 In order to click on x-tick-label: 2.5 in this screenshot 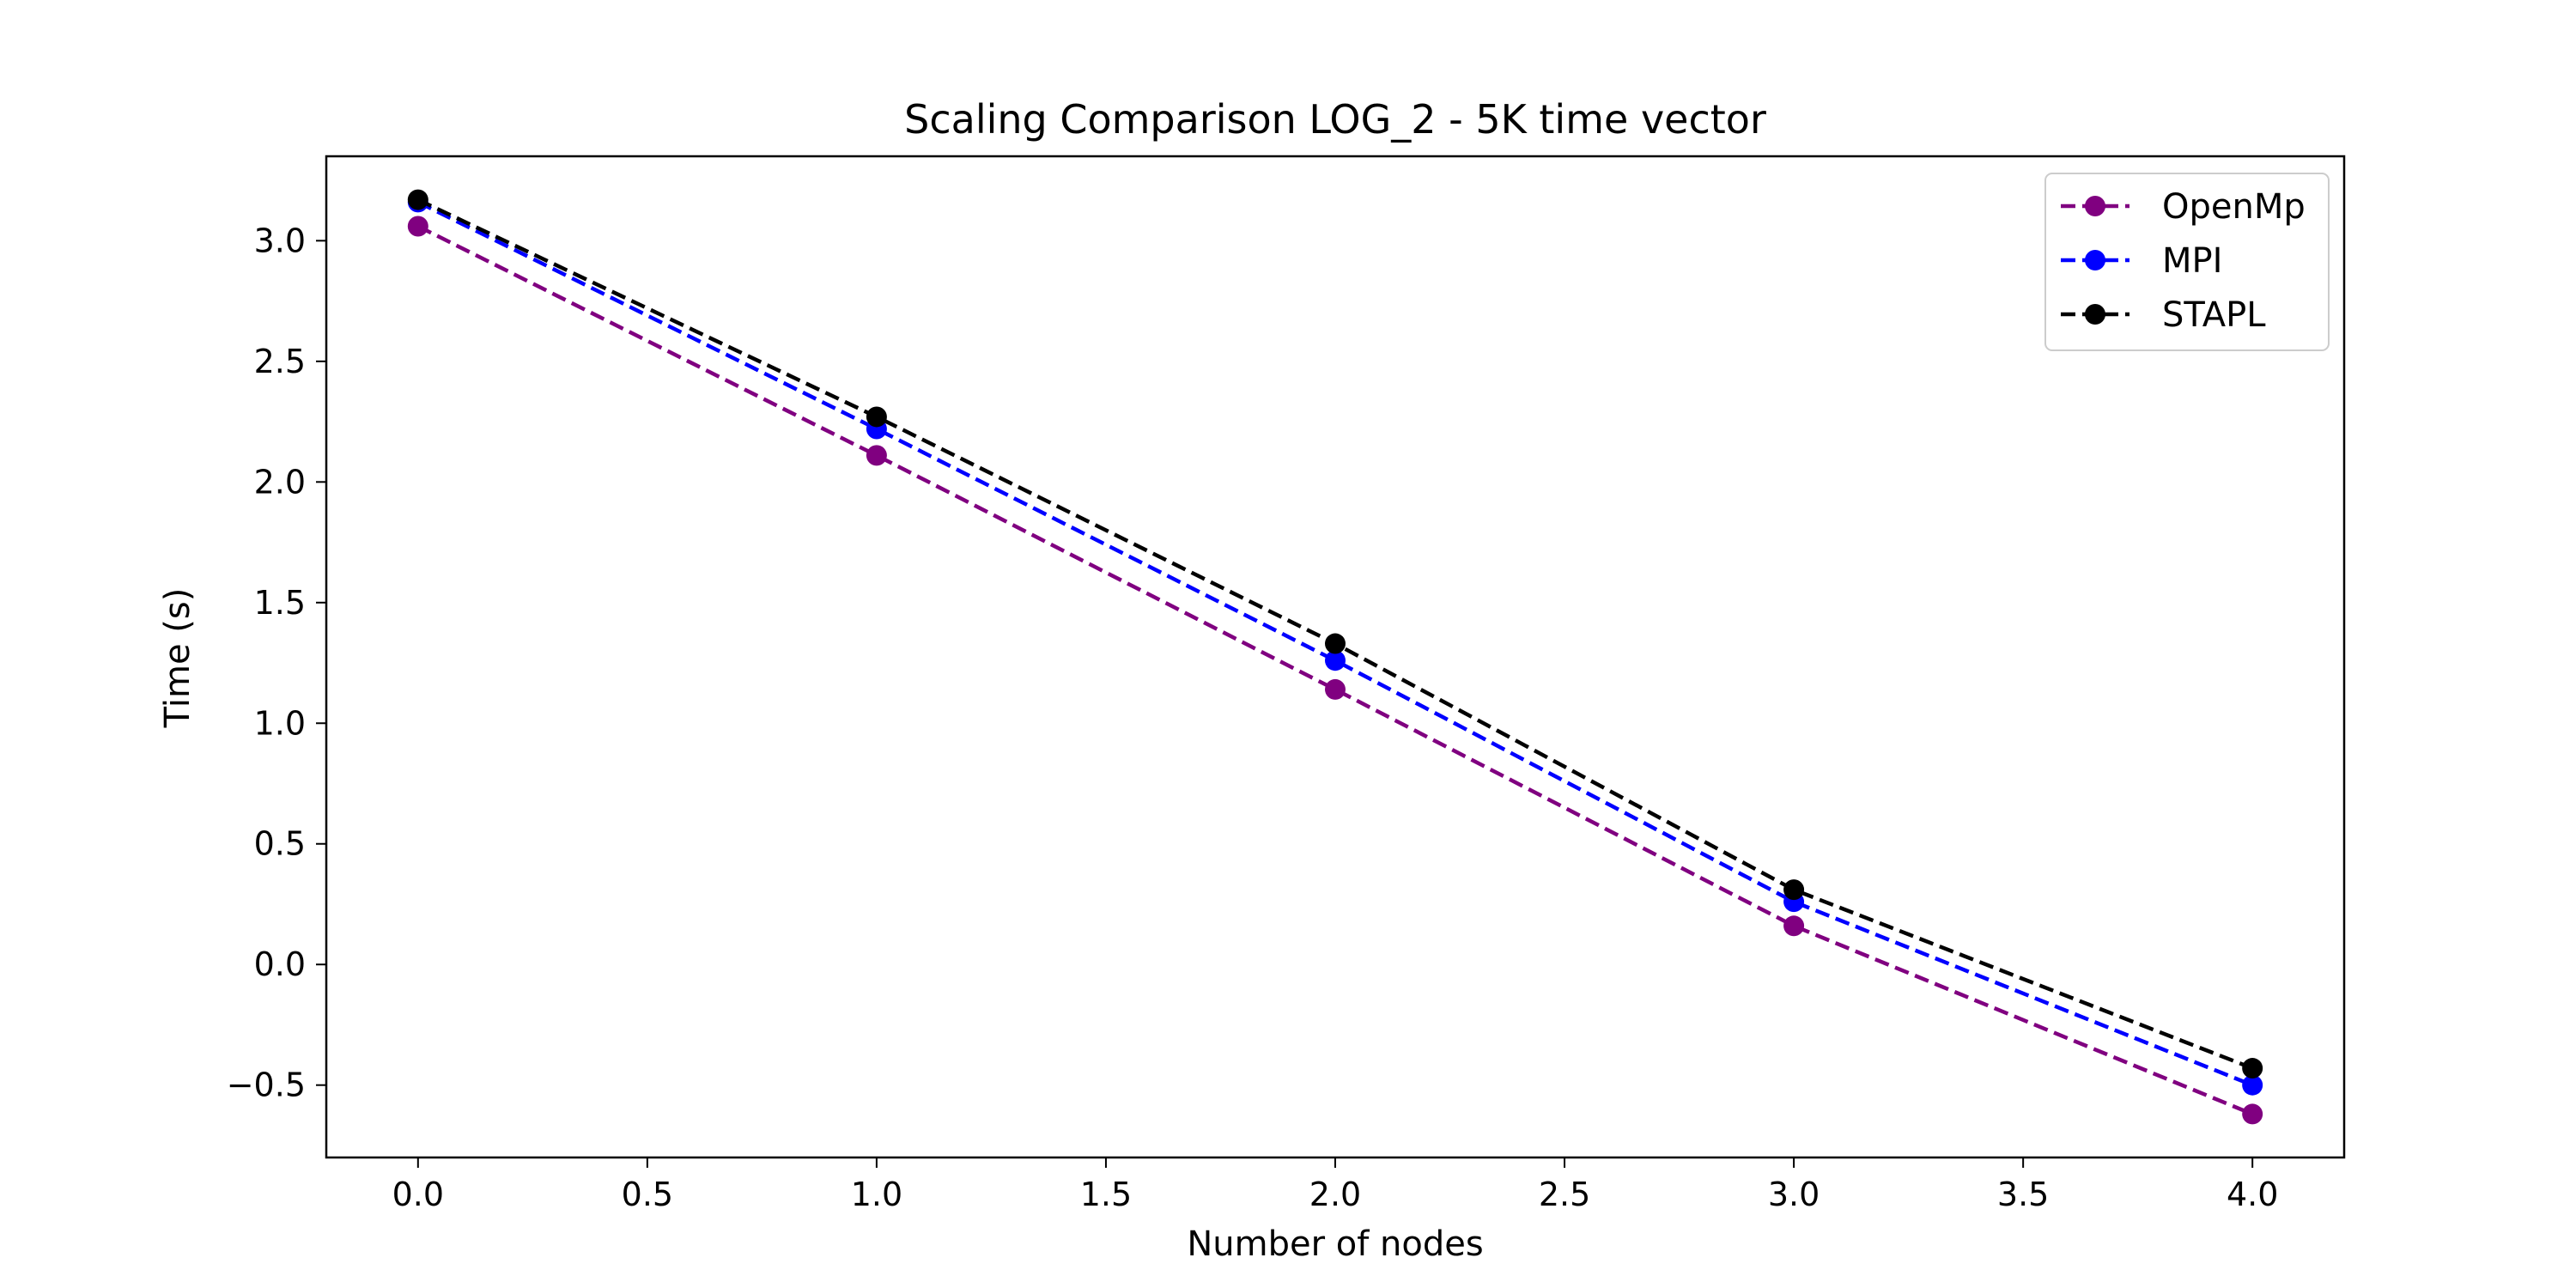, I will do `click(1565, 1195)`.